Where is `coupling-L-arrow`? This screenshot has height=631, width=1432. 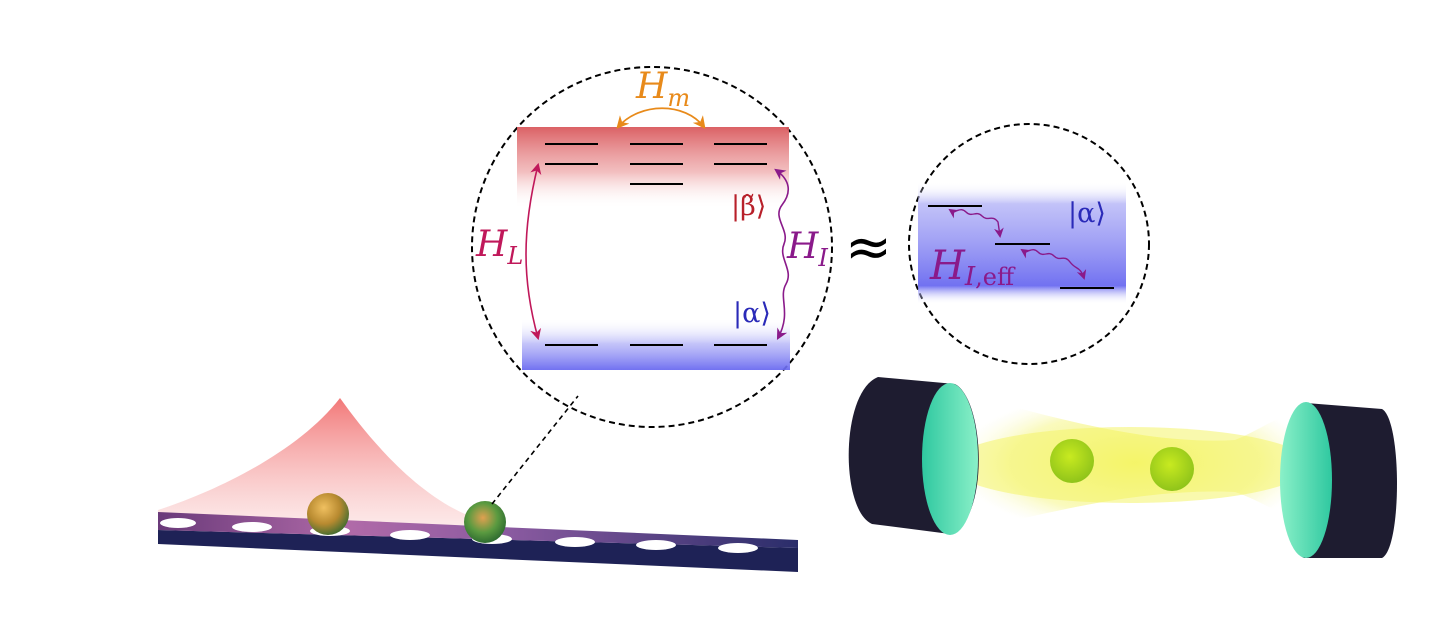
coupling-L-arrow is located at coordinates (533, 251).